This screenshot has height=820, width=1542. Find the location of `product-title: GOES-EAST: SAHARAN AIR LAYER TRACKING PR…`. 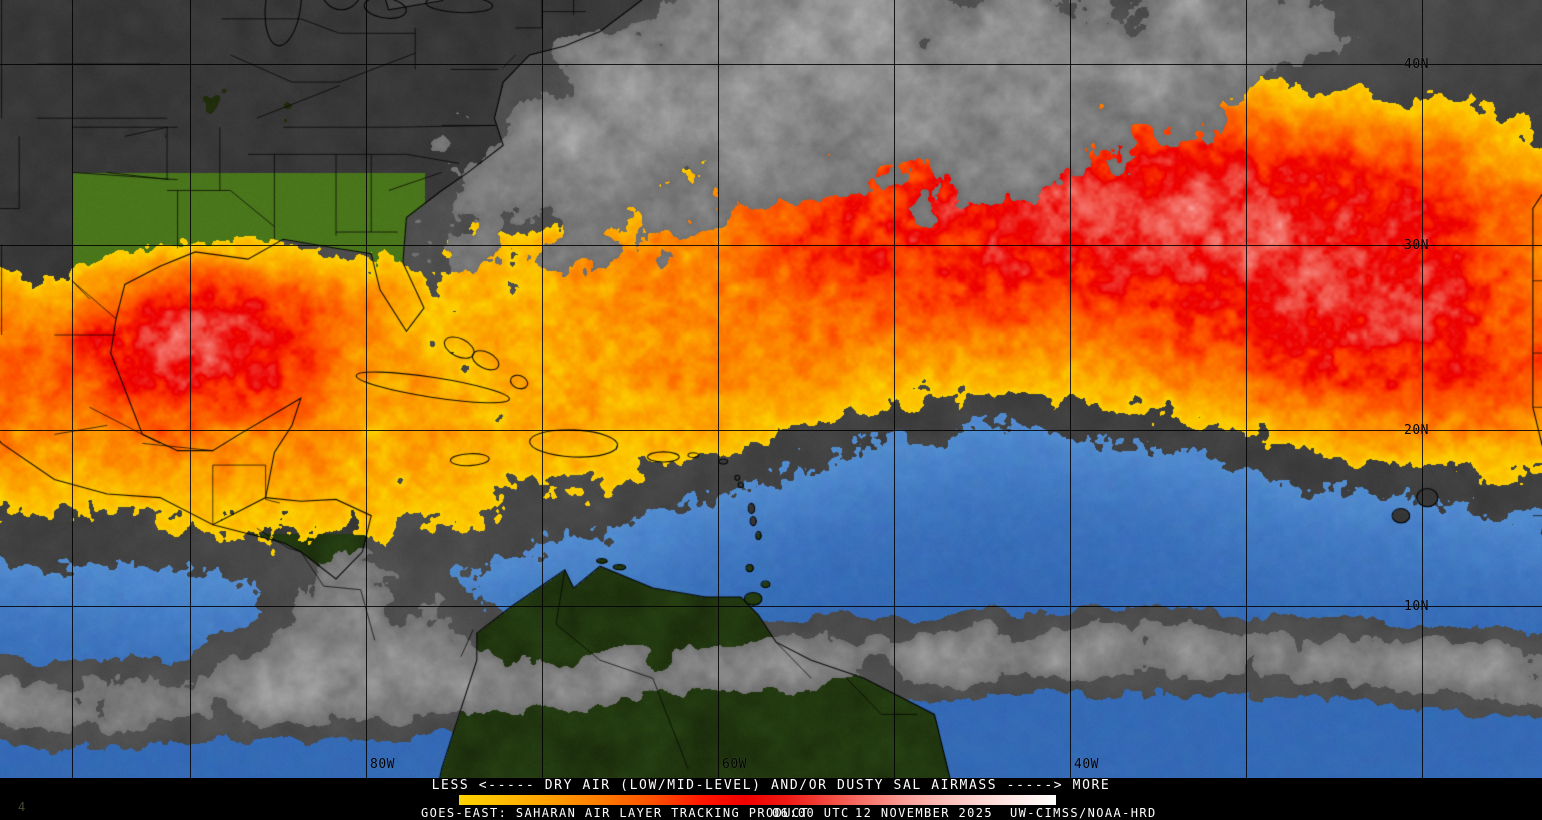

product-title: GOES-EAST: SAHARAN AIR LAYER TRACKING PR… is located at coordinates (615, 813).